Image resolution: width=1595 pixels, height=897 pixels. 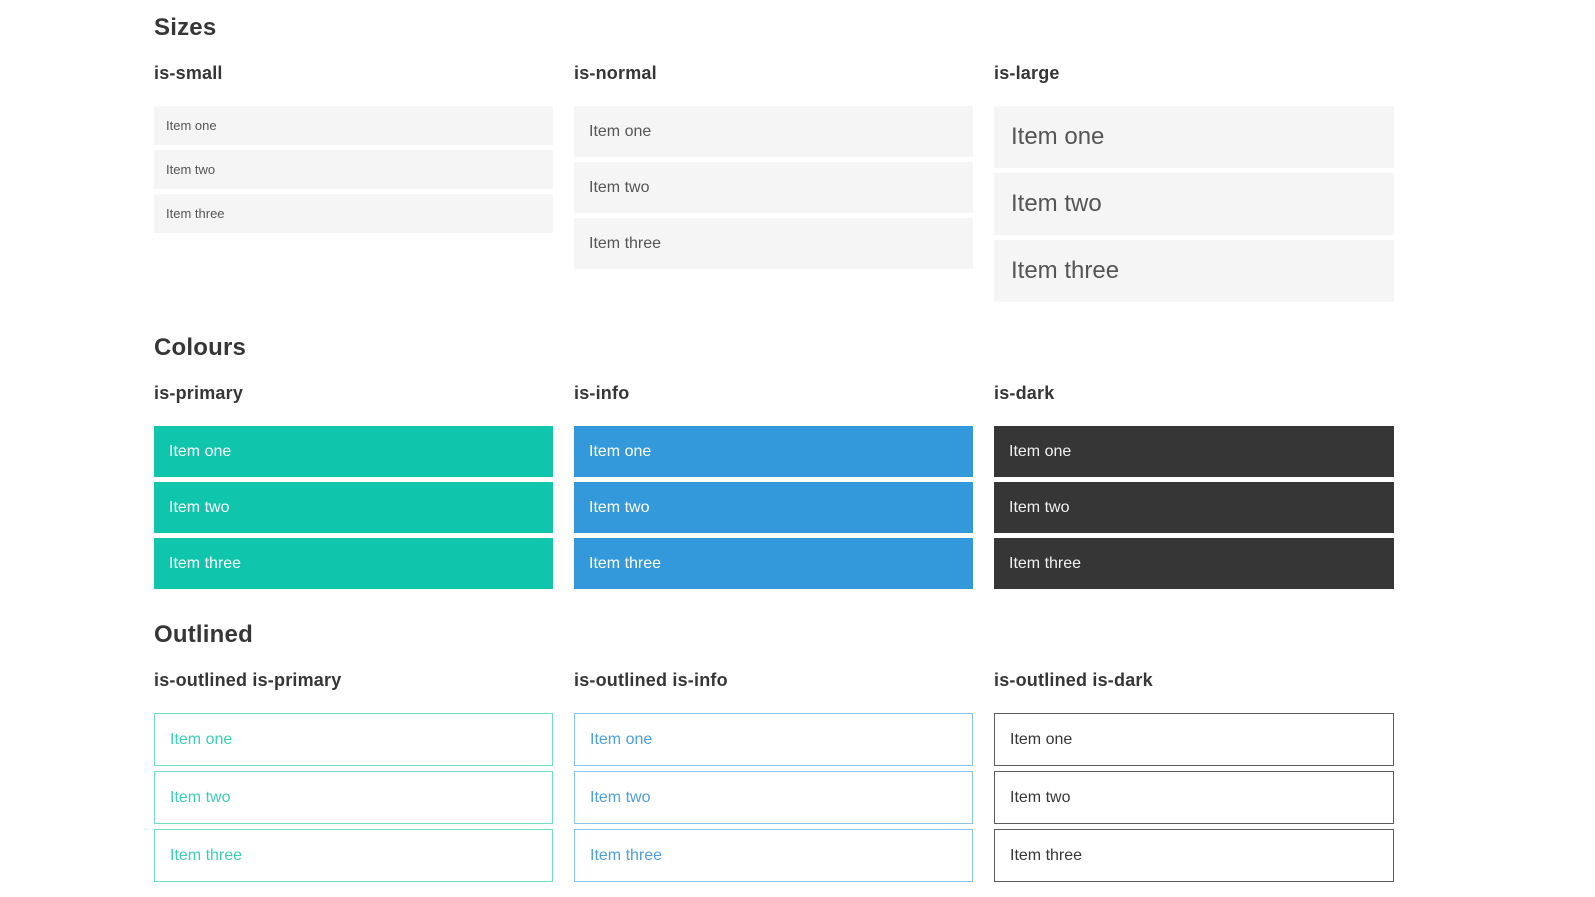 I want to click on group-heading: is-outlined is-info, so click(x=651, y=680).